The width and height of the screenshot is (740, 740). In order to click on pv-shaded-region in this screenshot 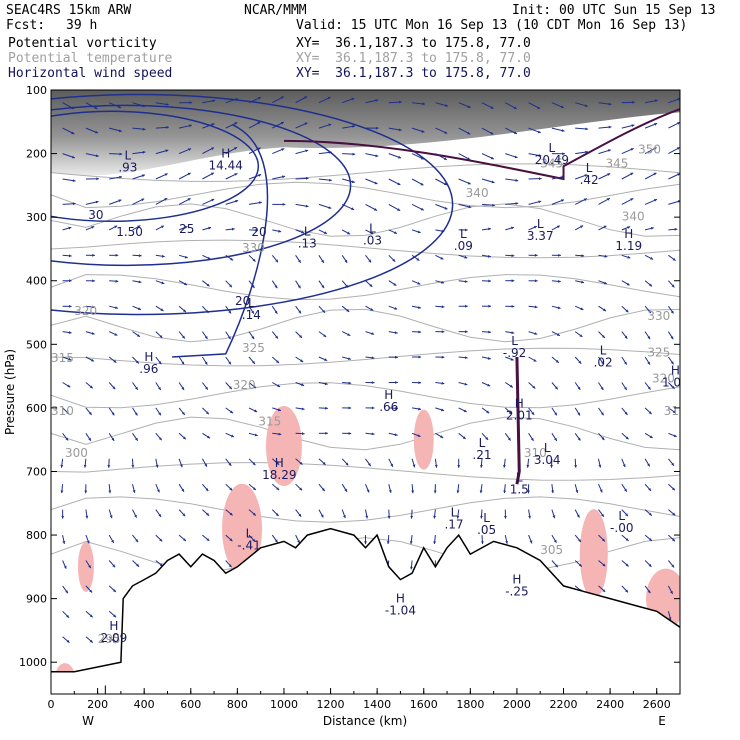, I will do `click(283, 446)`.